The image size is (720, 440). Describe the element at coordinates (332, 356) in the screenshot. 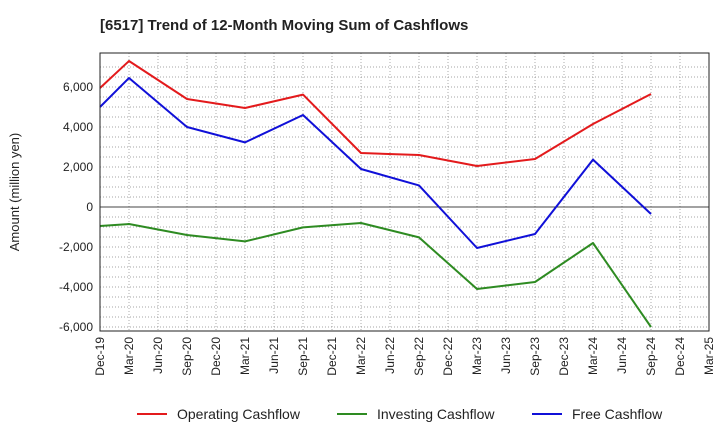

I see `x-tick-label: Dec-21` at that location.